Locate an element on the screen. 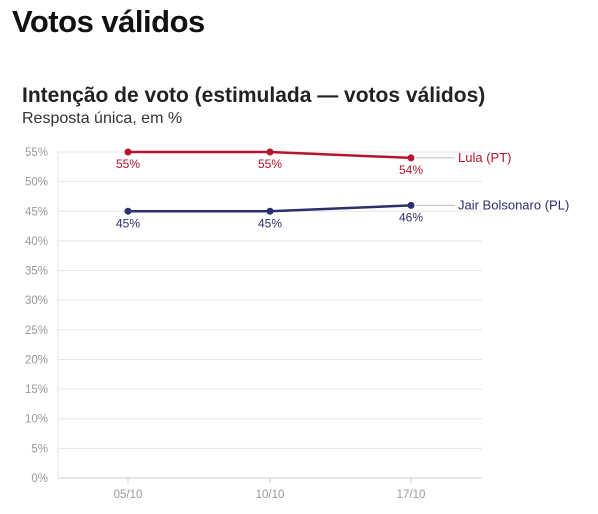 Image resolution: width=598 pixels, height=514 pixels. page-headline: Votos válidos is located at coordinates (108, 21).